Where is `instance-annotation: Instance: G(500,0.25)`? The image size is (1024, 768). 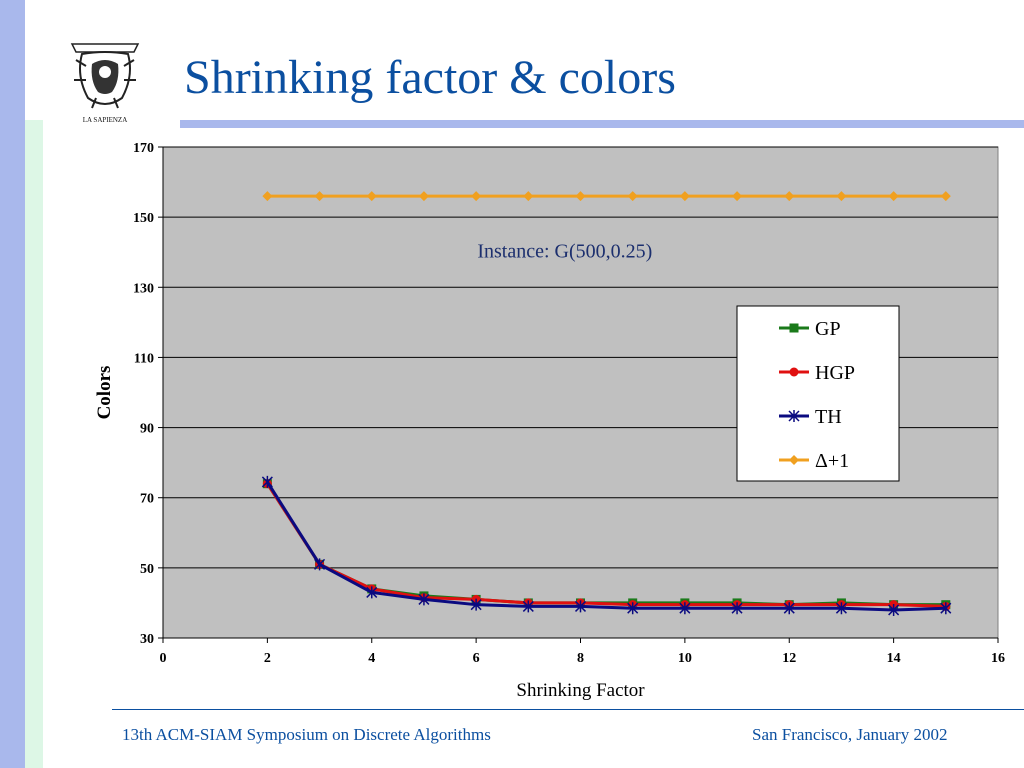
instance-annotation: Instance: G(500,0.25) is located at coordinates (564, 251).